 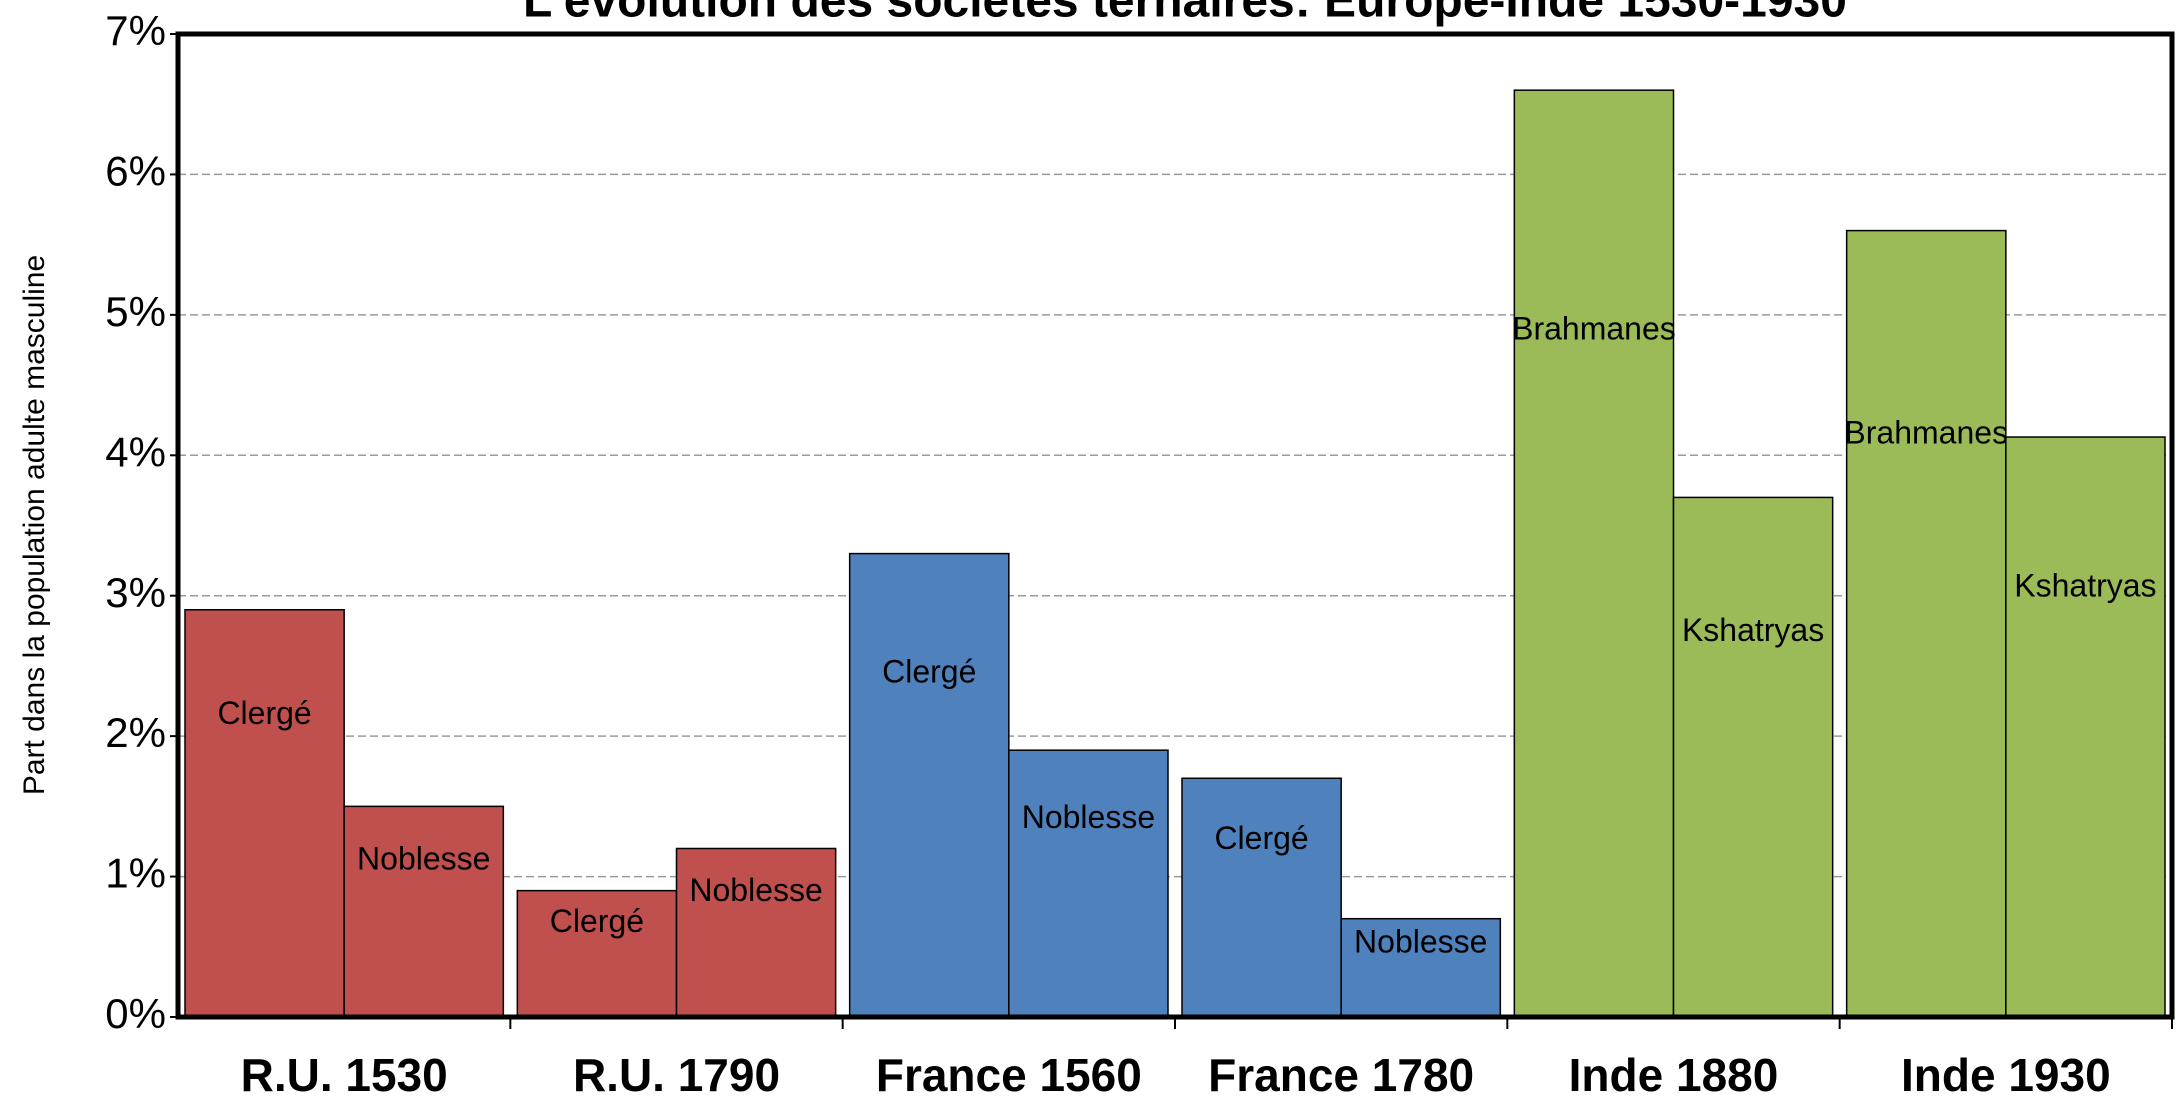 I want to click on x-tick-label: France 1780, so click(x=1341, y=1075).